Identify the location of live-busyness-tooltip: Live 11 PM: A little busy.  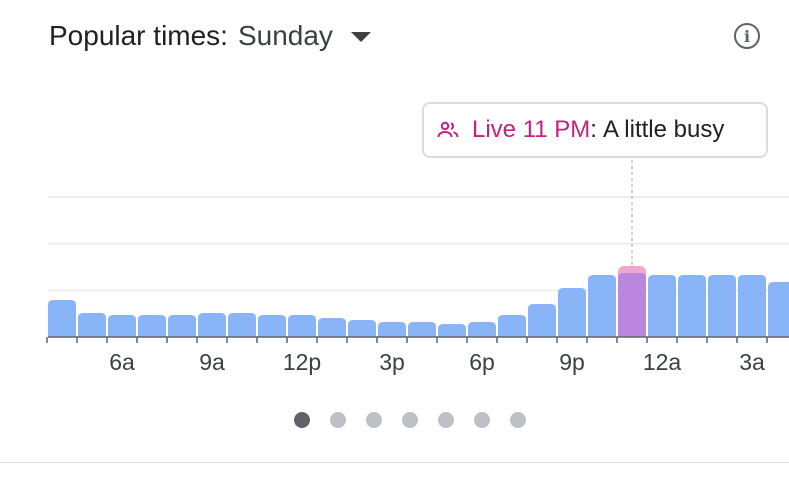
(595, 130).